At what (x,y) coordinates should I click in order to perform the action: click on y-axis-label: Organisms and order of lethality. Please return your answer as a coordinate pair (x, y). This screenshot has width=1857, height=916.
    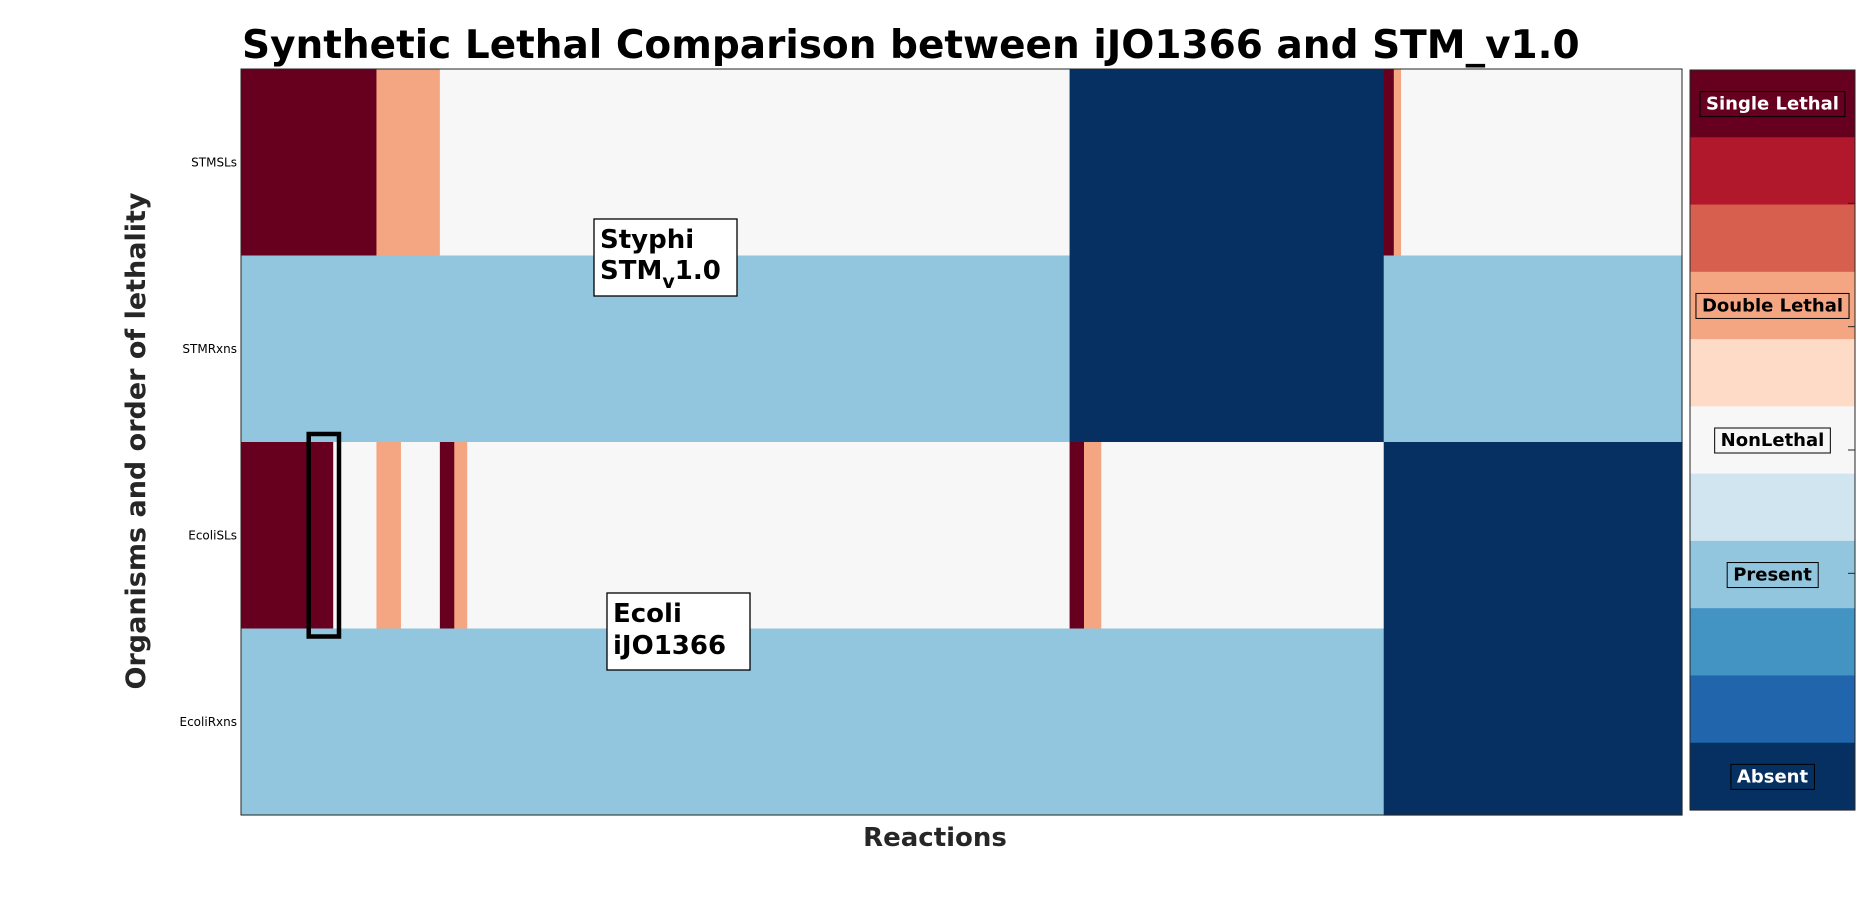
    Looking at the image, I should click on (136, 440).